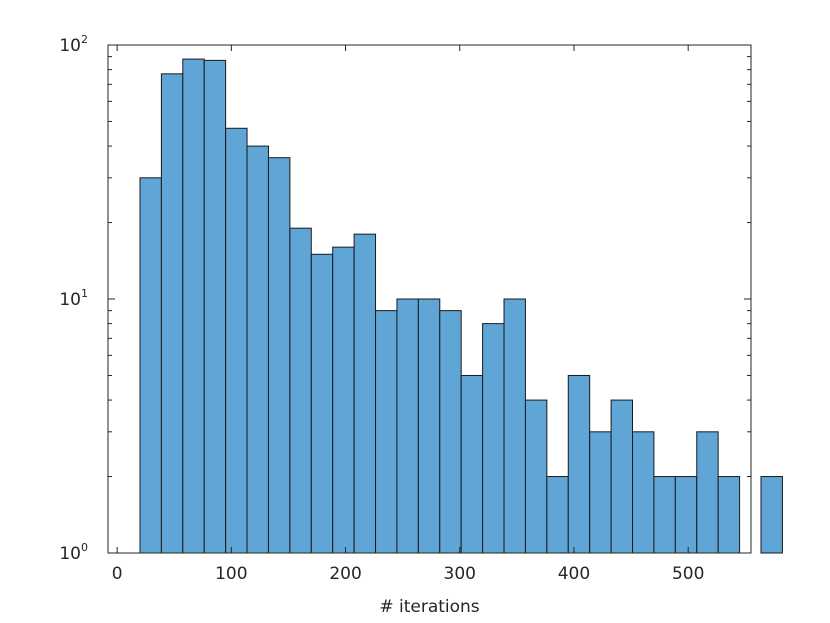 This screenshot has width=830, height=623. Describe the element at coordinates (688, 574) in the screenshot. I see `x-tick-label-5: 500` at that location.